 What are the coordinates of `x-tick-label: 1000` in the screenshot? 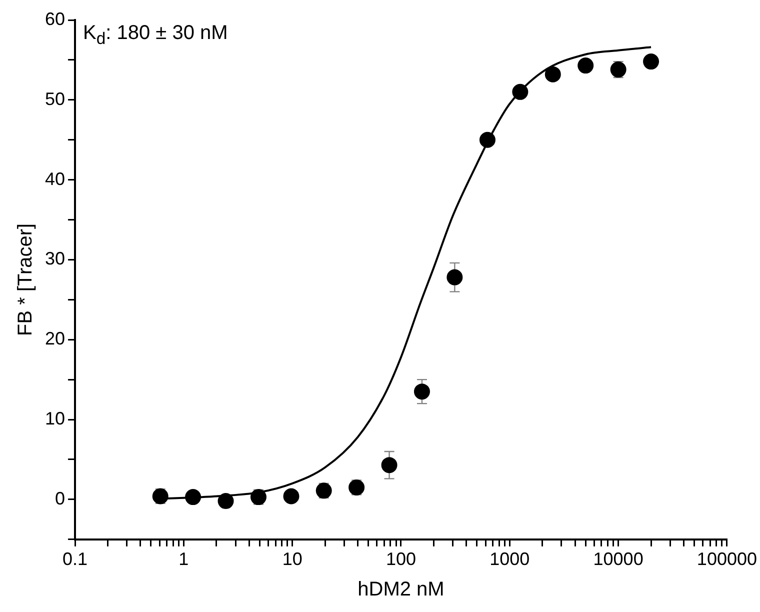 It's located at (510, 559).